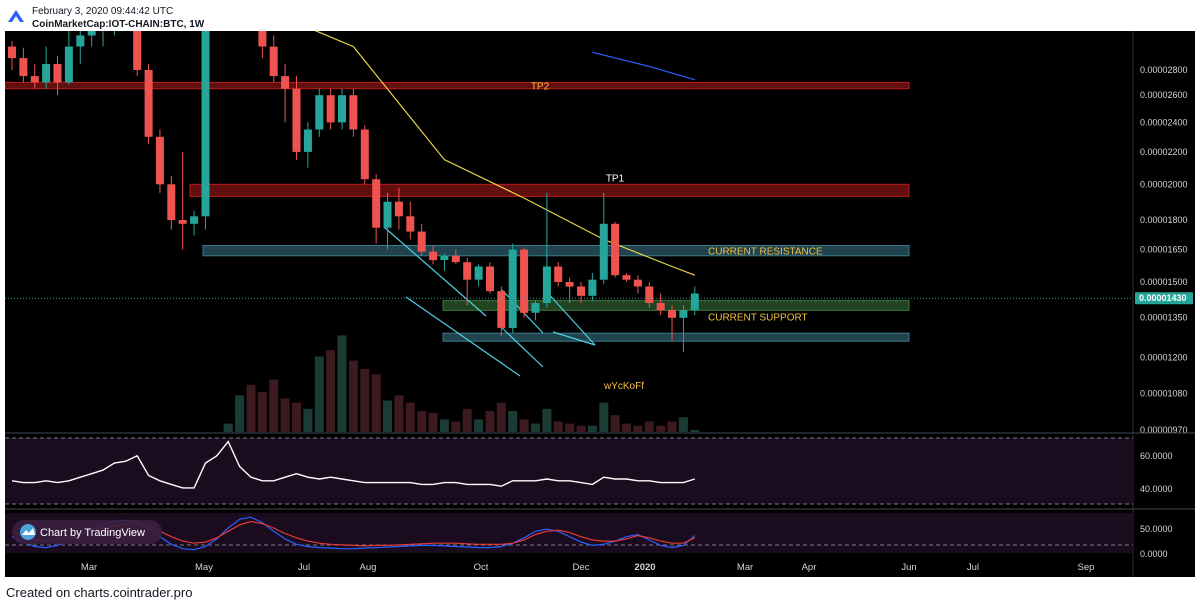 This screenshot has width=1200, height=603. I want to click on time-tick-label: Oct, so click(481, 567).